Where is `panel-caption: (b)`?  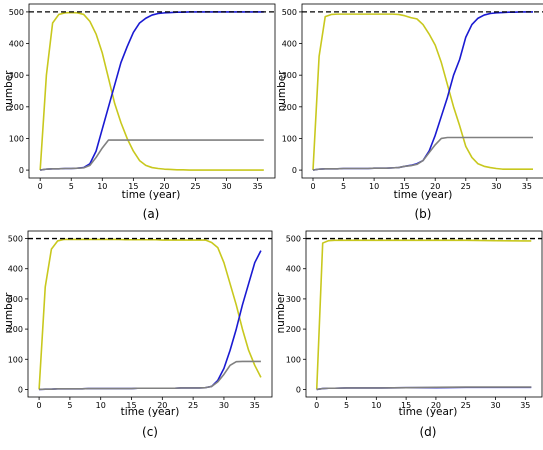
panel-caption: (b) is located at coordinates (423, 214).